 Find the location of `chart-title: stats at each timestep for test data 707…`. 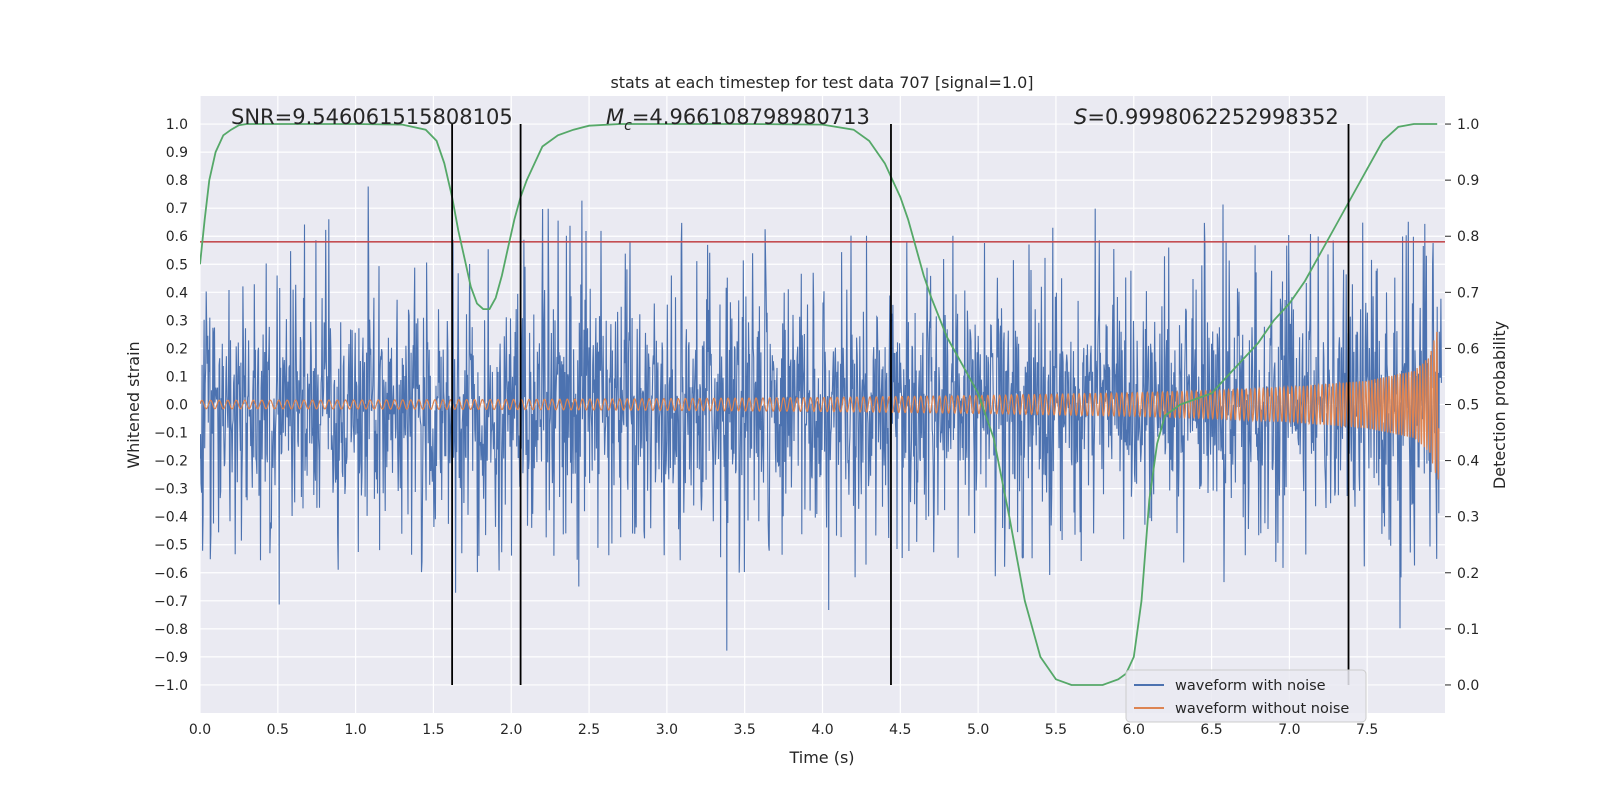

chart-title: stats at each timestep for test data 707… is located at coordinates (821, 82).